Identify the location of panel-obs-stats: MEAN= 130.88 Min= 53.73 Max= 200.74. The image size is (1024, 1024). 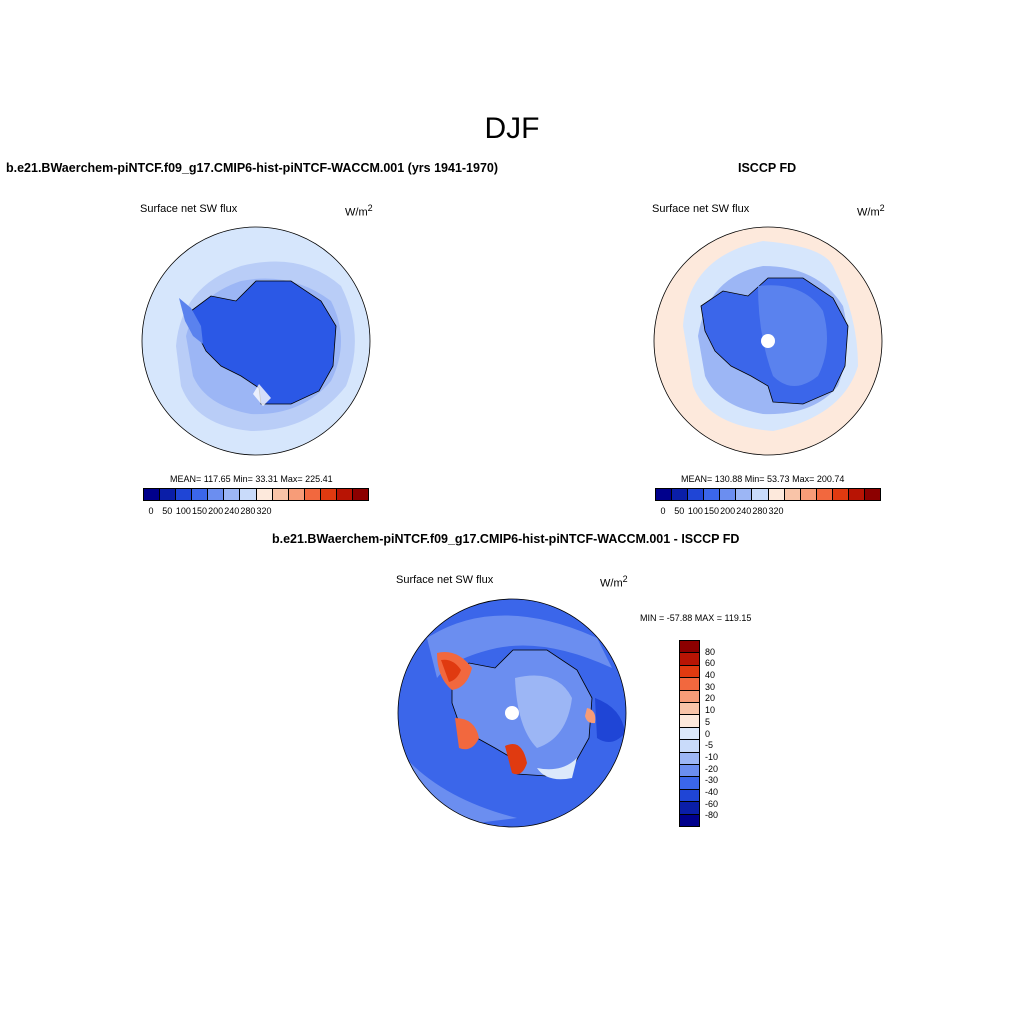
(763, 479).